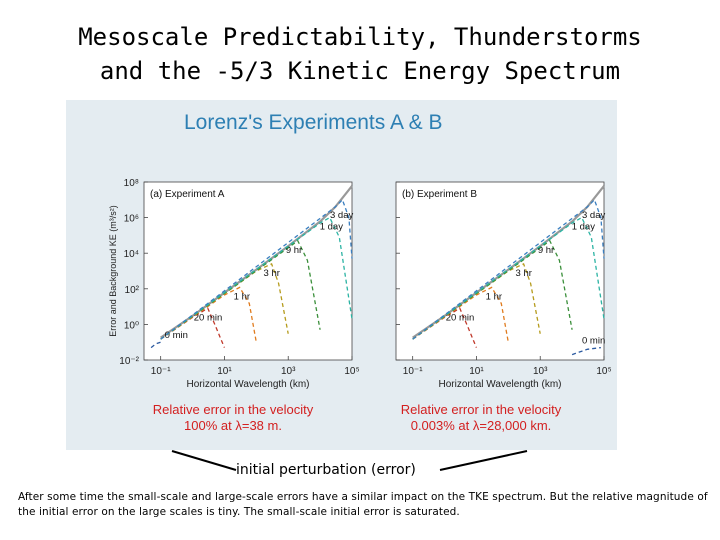 The image size is (720, 540). Describe the element at coordinates (272, 273) in the screenshot. I see `panel-a-curve-label-3-hr: 3 hr` at that location.